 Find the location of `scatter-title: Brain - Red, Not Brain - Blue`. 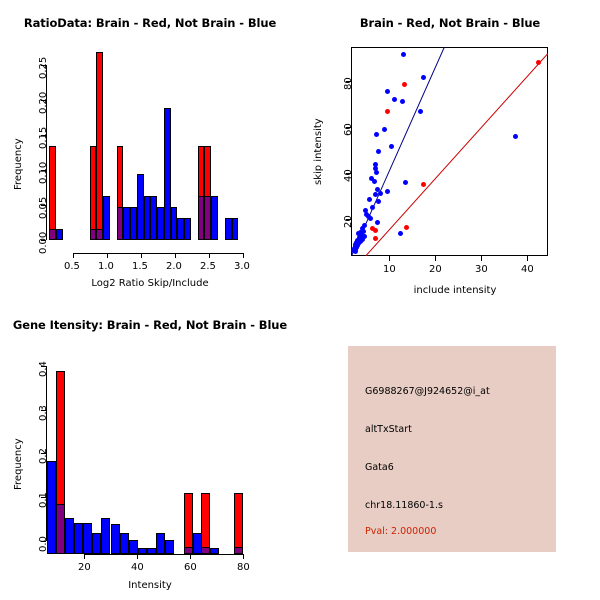

scatter-title: Brain - Red, Not Brain - Blue is located at coordinates (450, 23).